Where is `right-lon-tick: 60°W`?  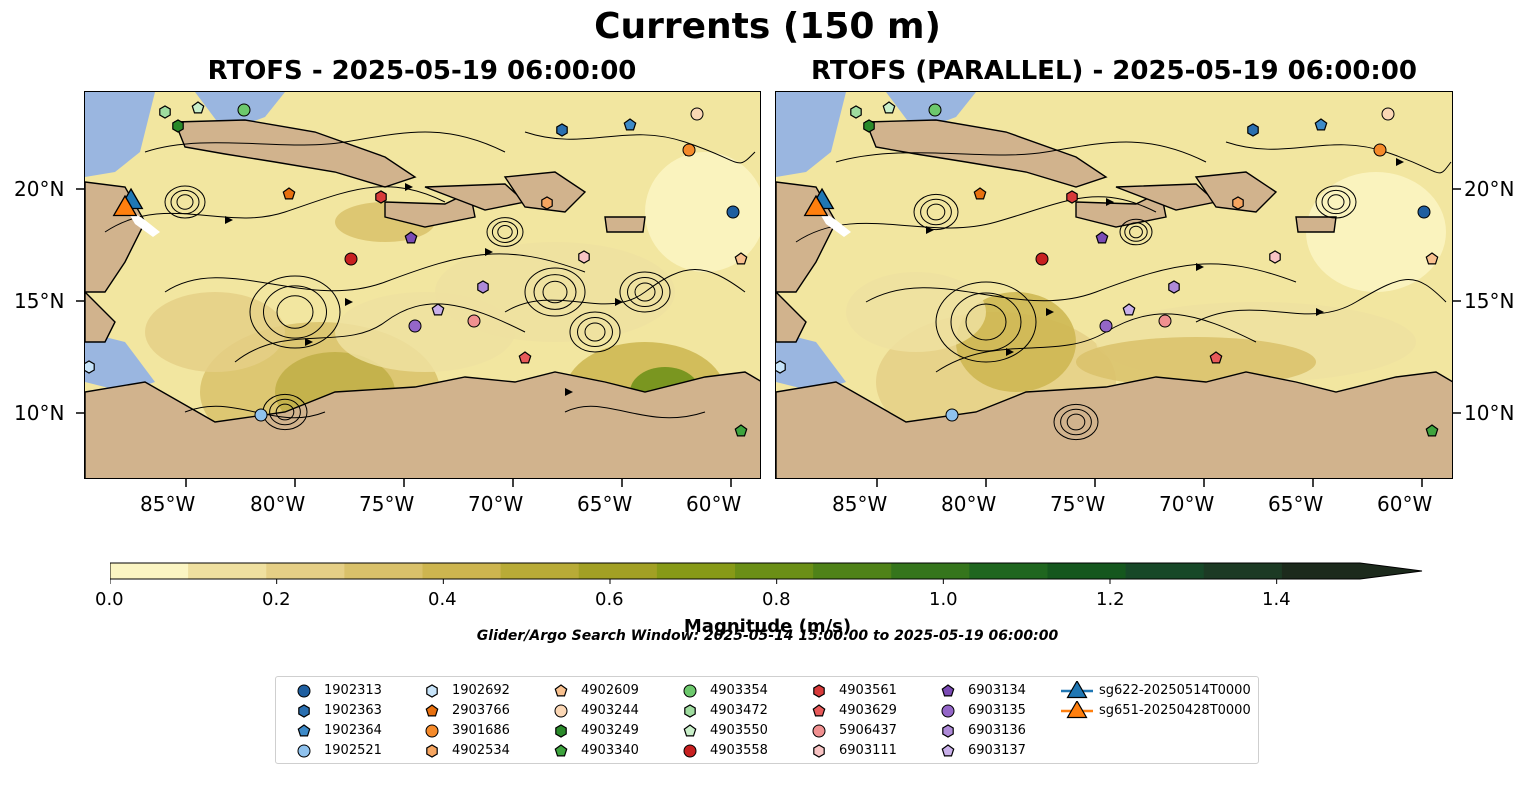
right-lon-tick: 60°W is located at coordinates (1405, 504).